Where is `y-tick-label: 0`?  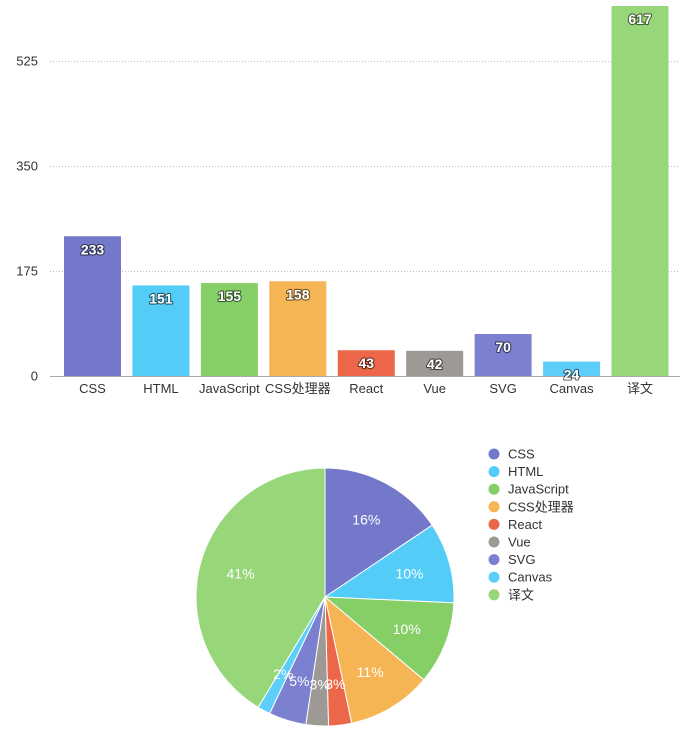 y-tick-label: 0 is located at coordinates (34, 376).